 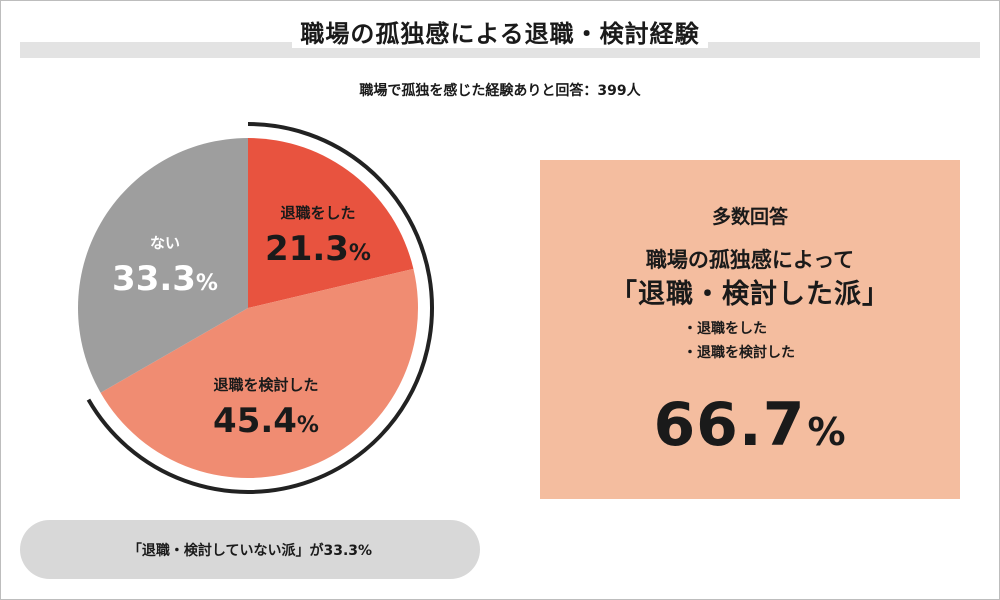 What do you see at coordinates (266, 421) in the screenshot?
I see `pie-value-considered: 45.4%` at bounding box center [266, 421].